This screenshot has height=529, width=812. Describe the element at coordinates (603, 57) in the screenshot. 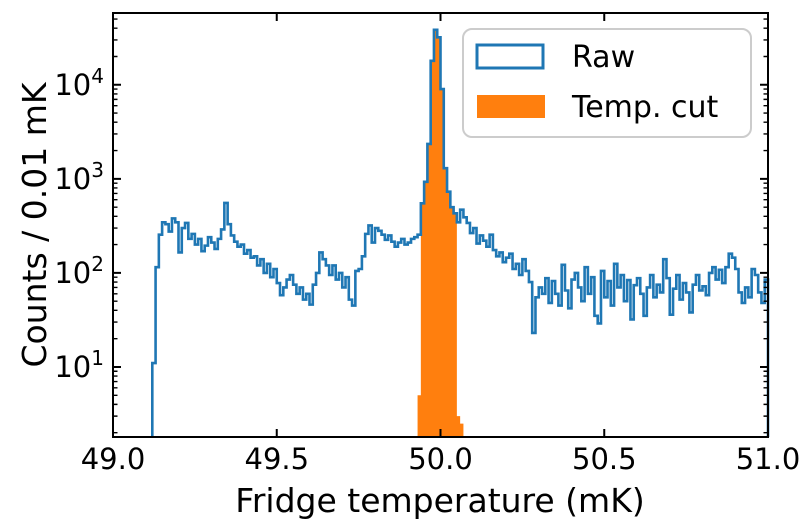

I see `legend-label-raw: Raw` at that location.